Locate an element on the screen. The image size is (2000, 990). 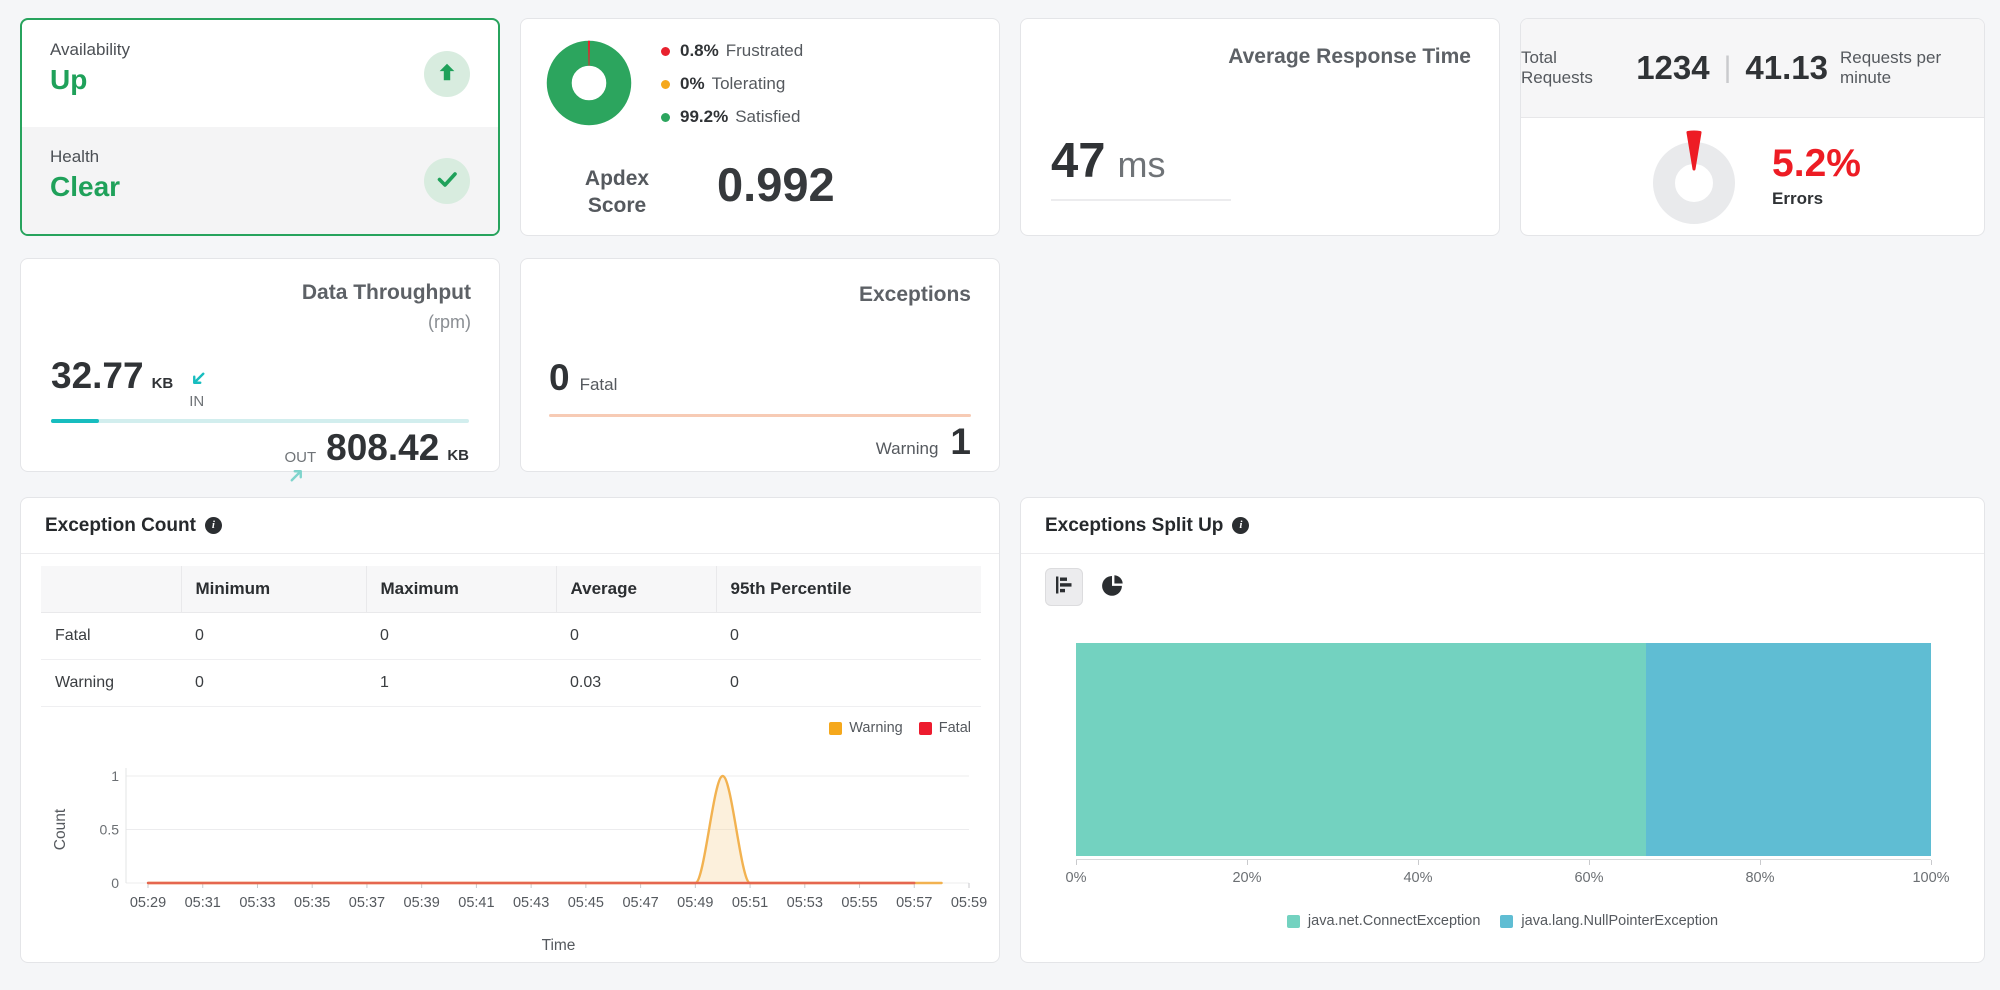
row-label: Fatal is located at coordinates (111, 636).